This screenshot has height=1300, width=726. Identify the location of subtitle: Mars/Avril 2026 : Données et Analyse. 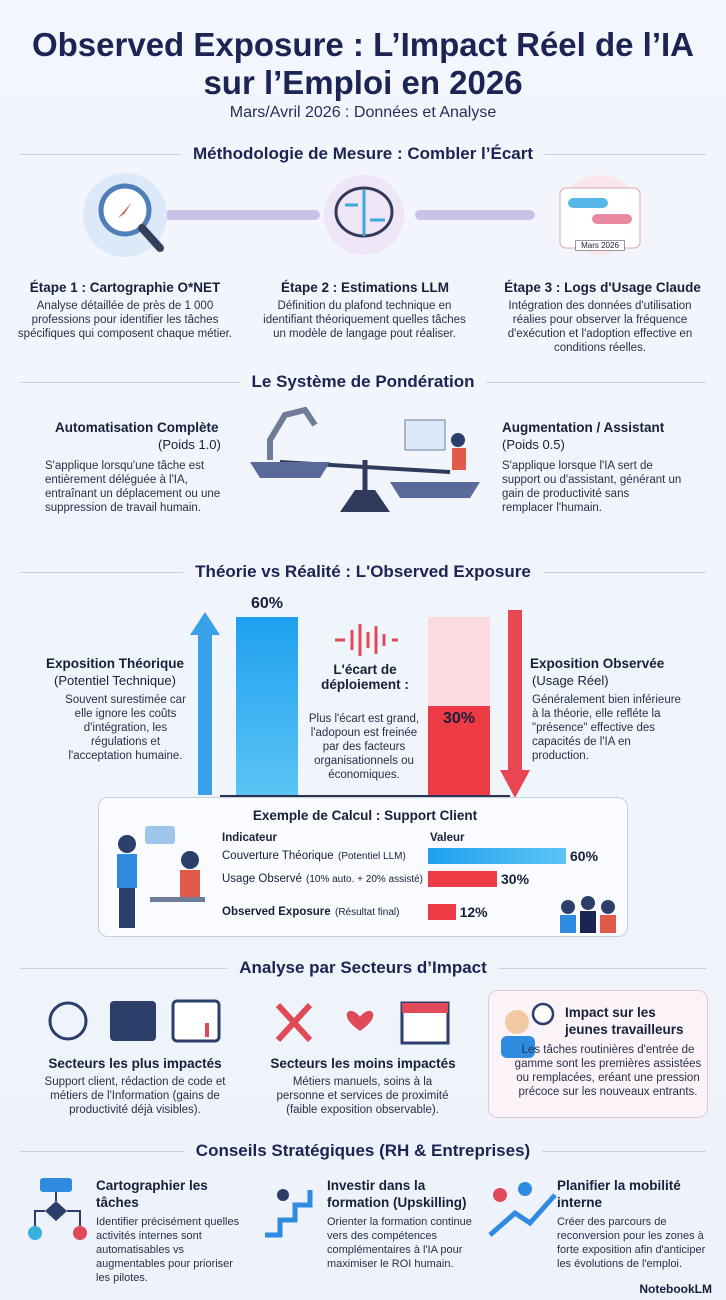
(363, 112).